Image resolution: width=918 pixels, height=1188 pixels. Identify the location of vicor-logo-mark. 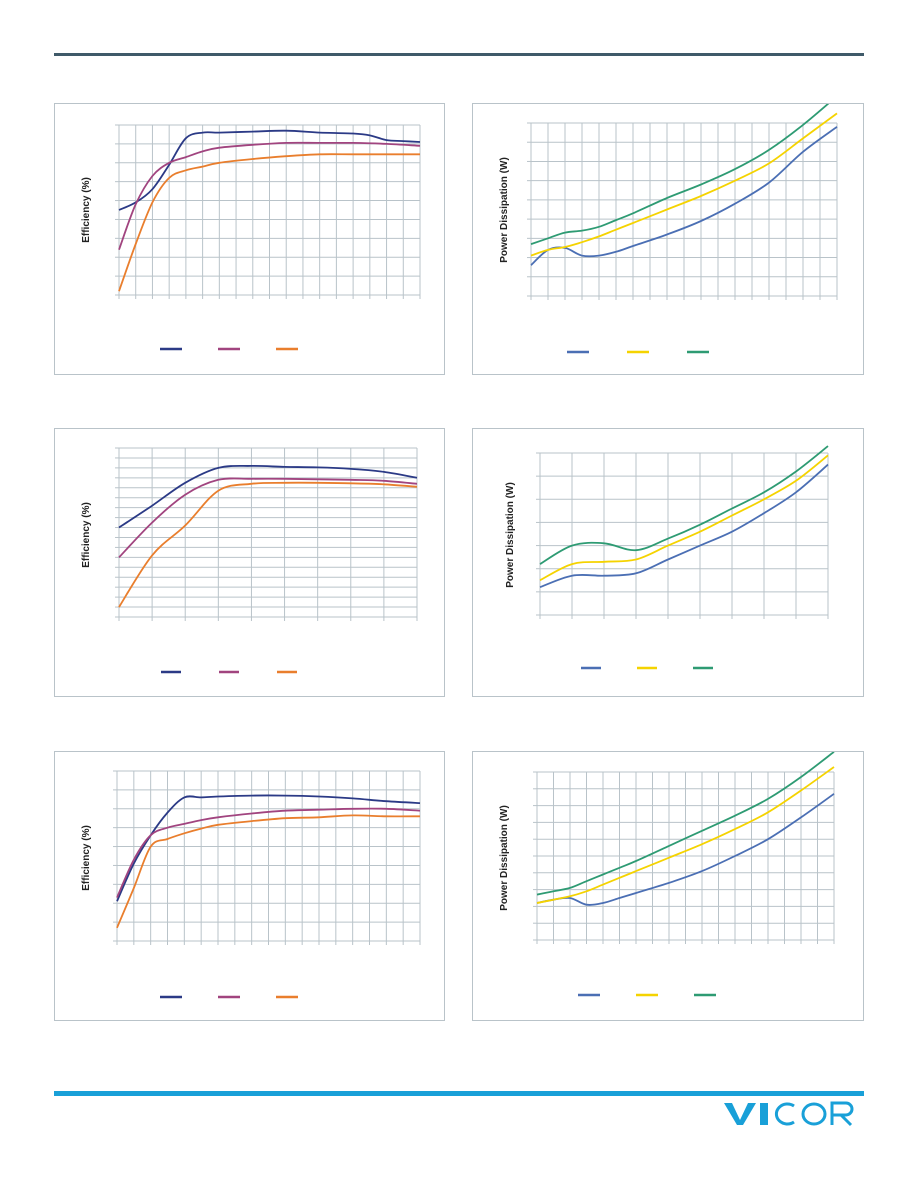
(789, 1114).